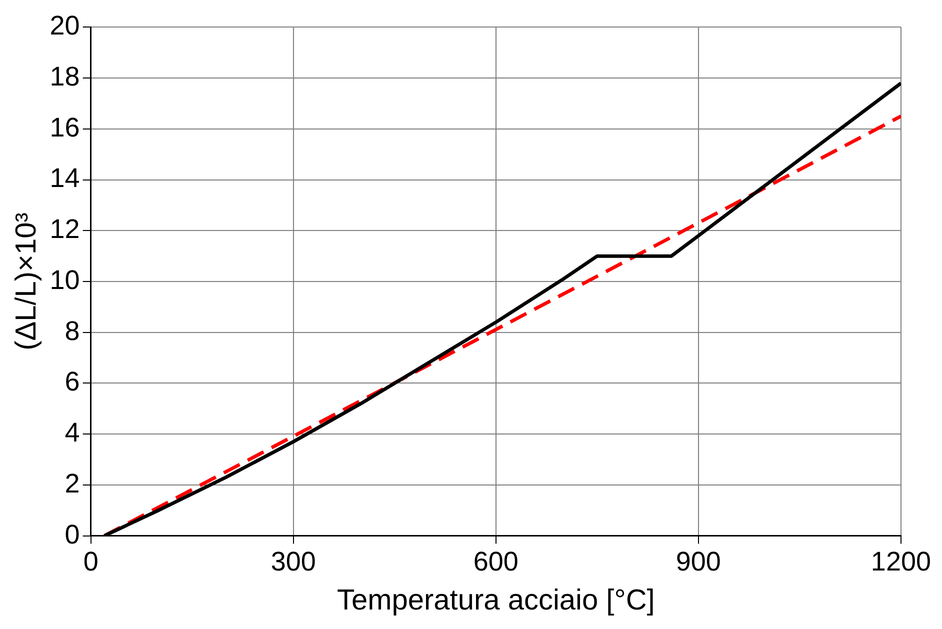 The image size is (942, 629). I want to click on y-tick-label: 14, so click(65, 178).